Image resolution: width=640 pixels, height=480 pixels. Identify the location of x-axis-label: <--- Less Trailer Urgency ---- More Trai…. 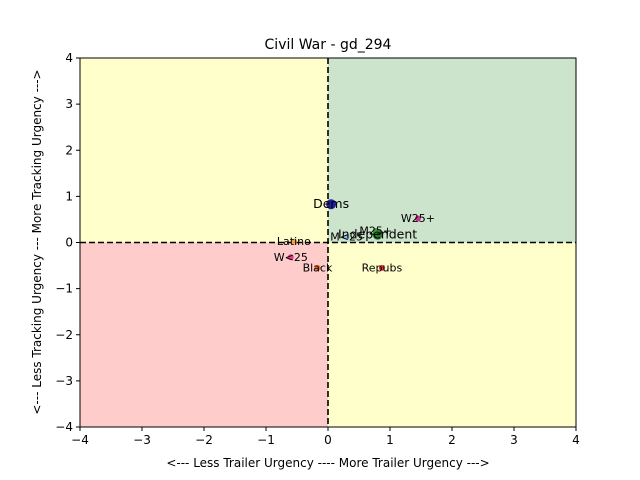
(327, 463).